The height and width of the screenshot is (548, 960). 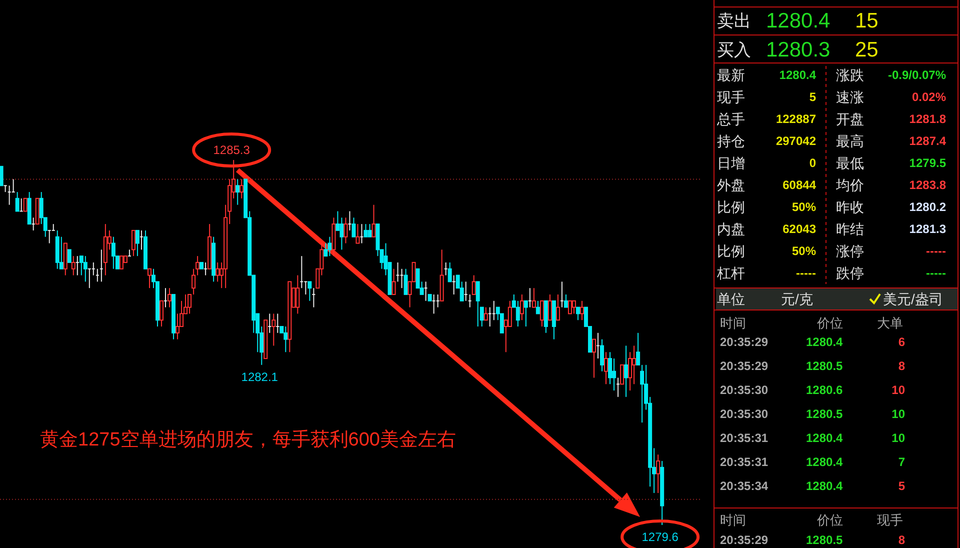 What do you see at coordinates (804, 251) in the screenshot?
I see `text: 50%` at bounding box center [804, 251].